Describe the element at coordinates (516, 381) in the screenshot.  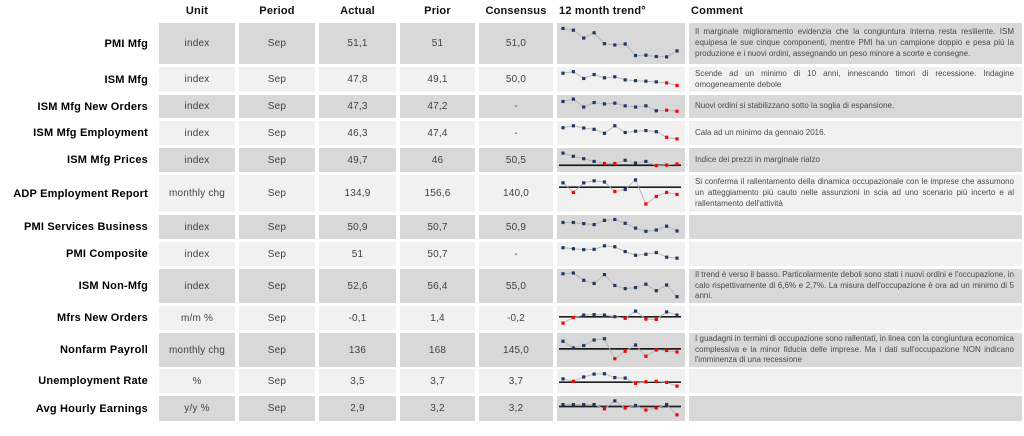
I see `consensus-cell: 3,7` at that location.